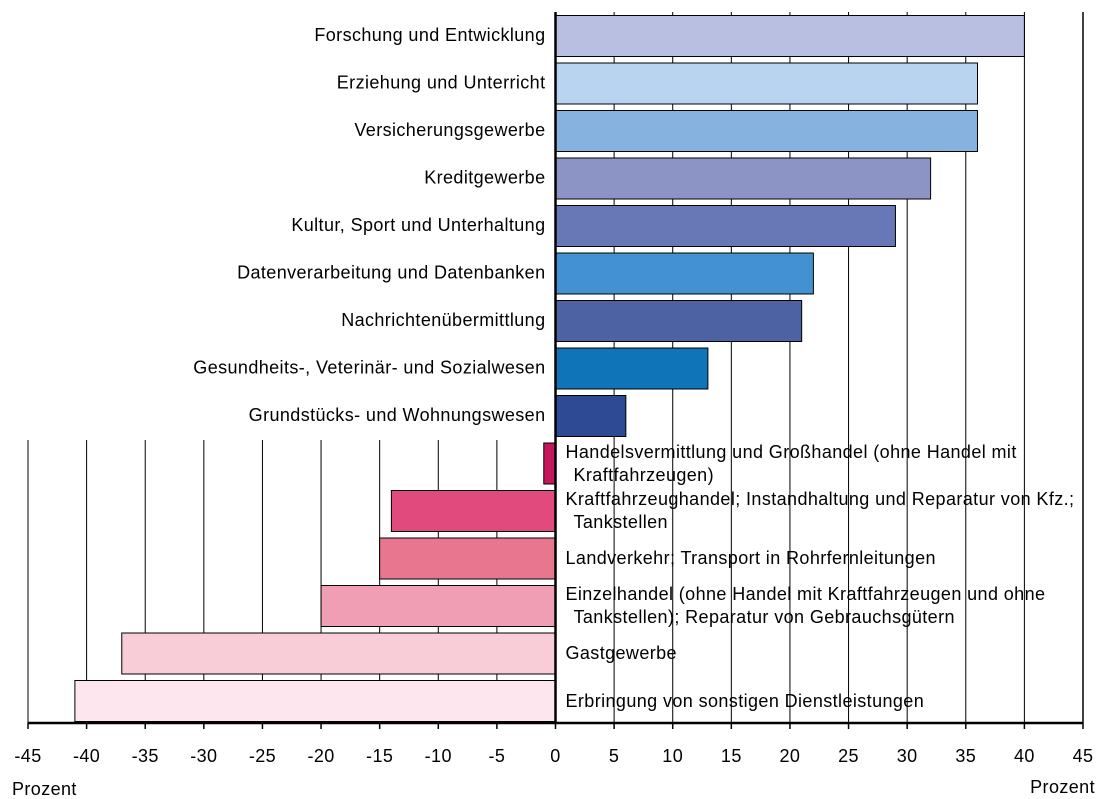  What do you see at coordinates (496, 756) in the screenshot?
I see `x-tick-label: -5` at bounding box center [496, 756].